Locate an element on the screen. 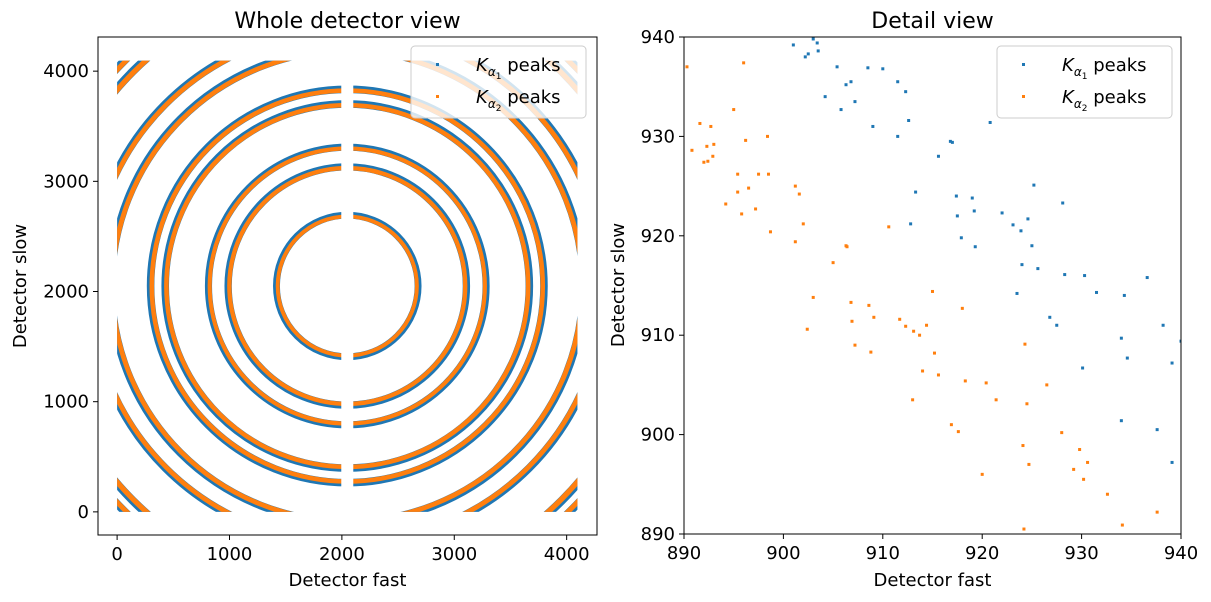 The image size is (1211, 602). whole-detector-xlabel: Detector fast is located at coordinates (348, 580).